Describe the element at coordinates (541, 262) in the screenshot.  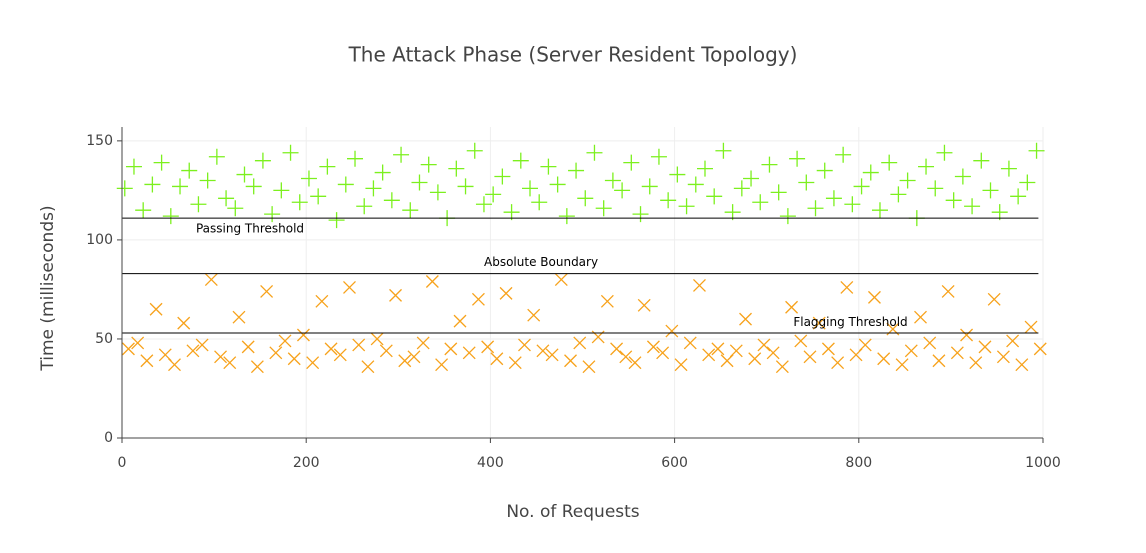
I see `annotation: Absolute Boundary` at that location.